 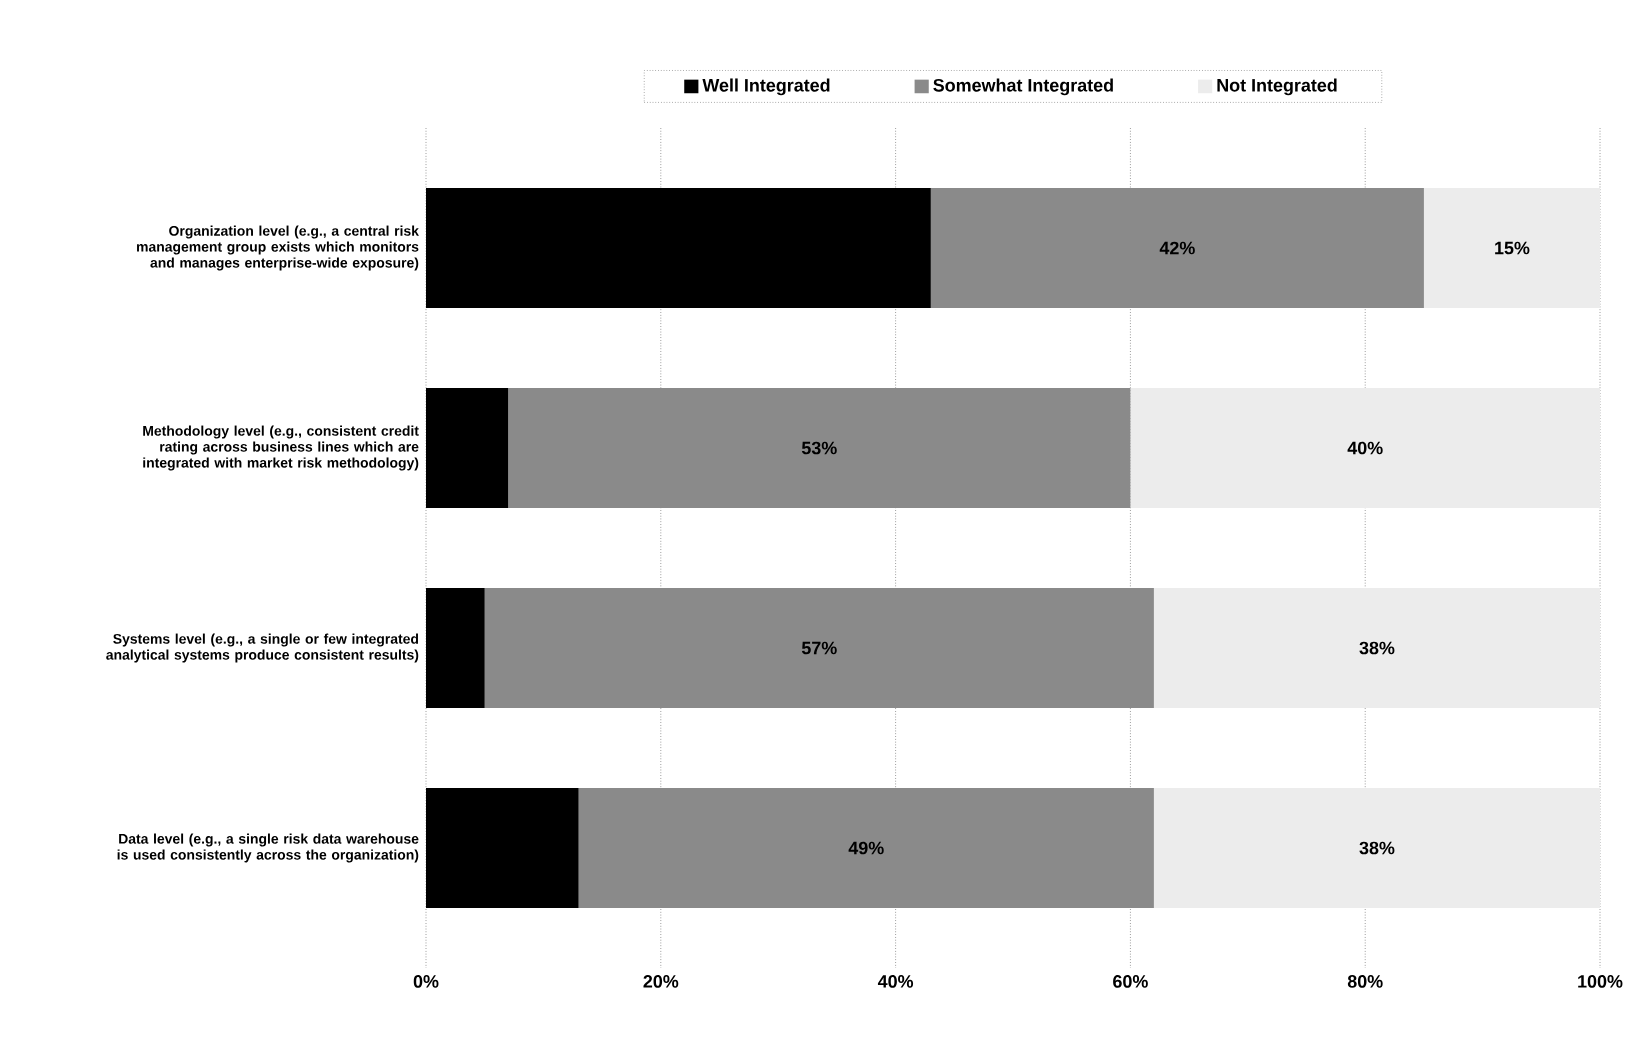 What do you see at coordinates (1130, 981) in the screenshot?
I see `x-tick-label: 60%` at bounding box center [1130, 981].